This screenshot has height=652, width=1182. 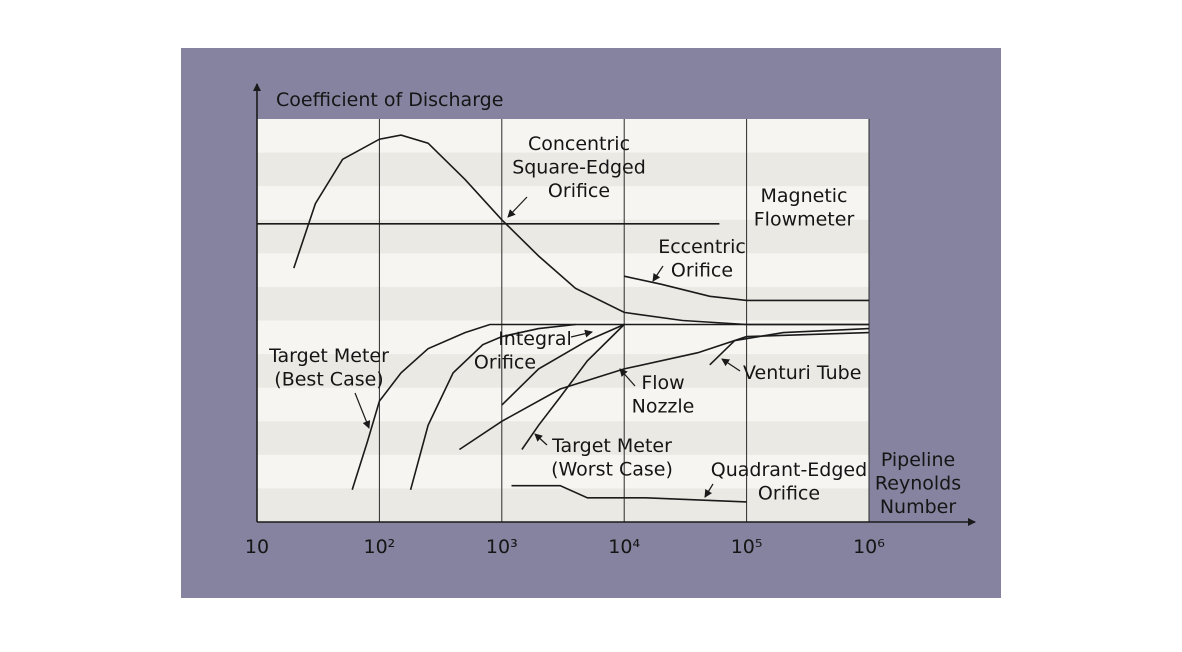 What do you see at coordinates (502, 547) in the screenshot?
I see `x-tick-label: 10³` at bounding box center [502, 547].